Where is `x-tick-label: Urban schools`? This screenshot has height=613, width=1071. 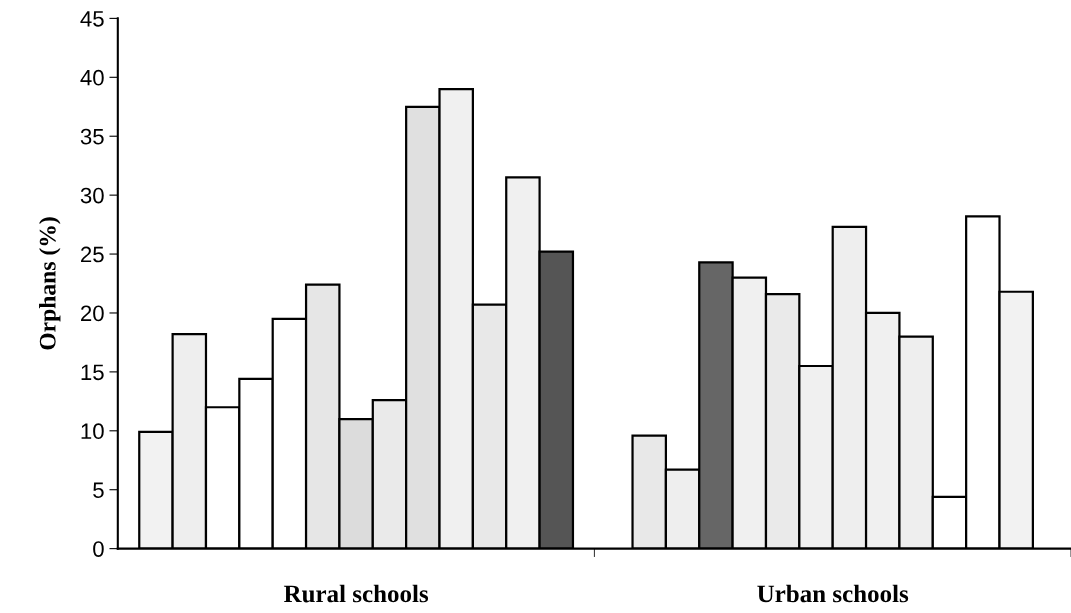
x-tick-label: Urban schools is located at coordinates (833, 593).